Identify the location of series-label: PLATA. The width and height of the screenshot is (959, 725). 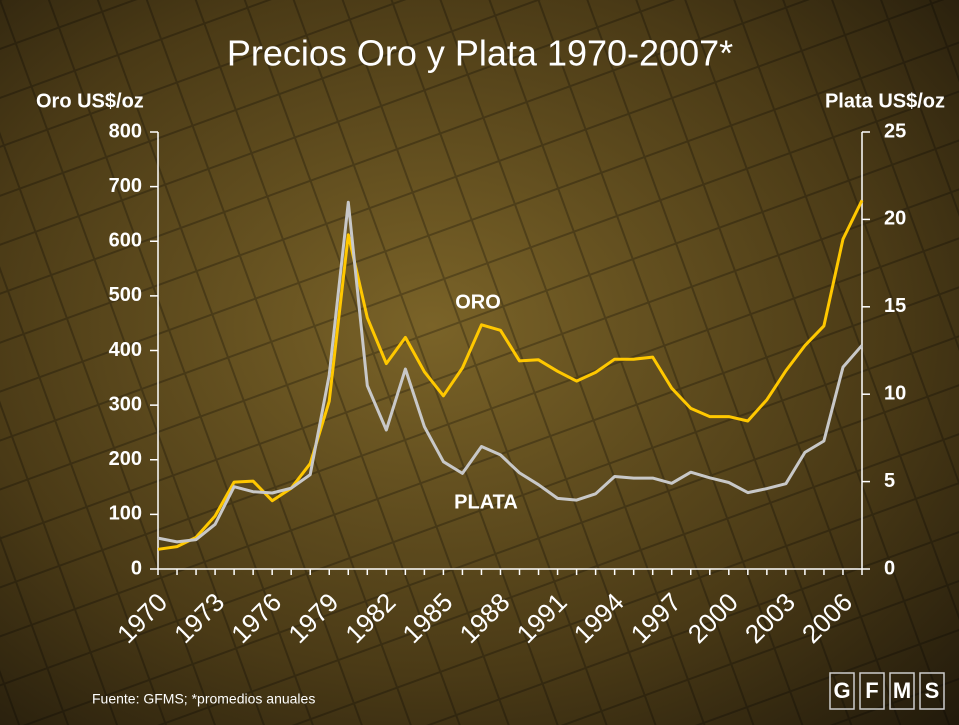
(486, 502).